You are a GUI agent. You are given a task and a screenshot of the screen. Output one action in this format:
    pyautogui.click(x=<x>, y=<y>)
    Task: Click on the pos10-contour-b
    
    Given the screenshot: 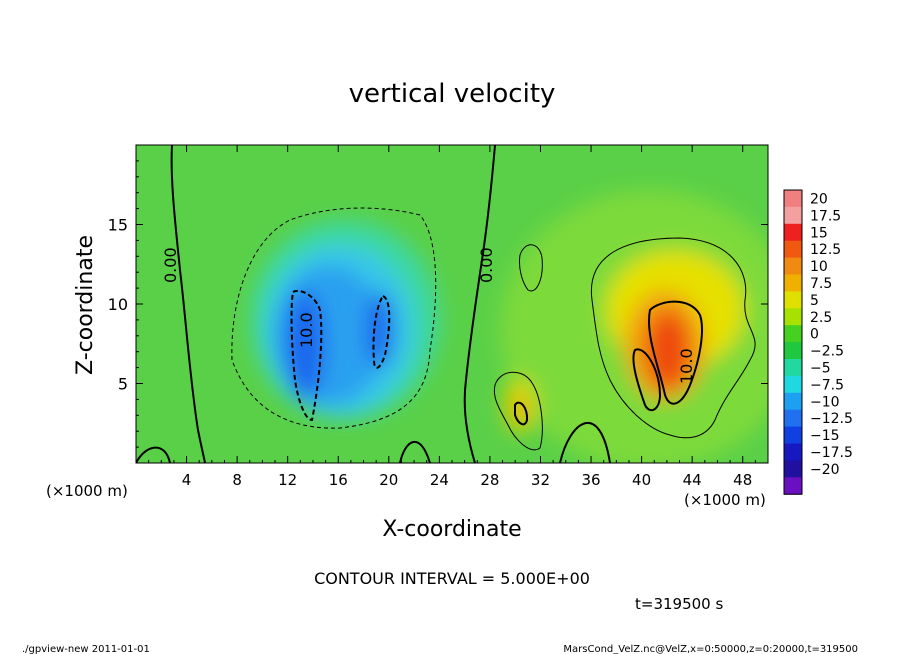 What is the action you would take?
    pyautogui.click(x=647, y=380)
    